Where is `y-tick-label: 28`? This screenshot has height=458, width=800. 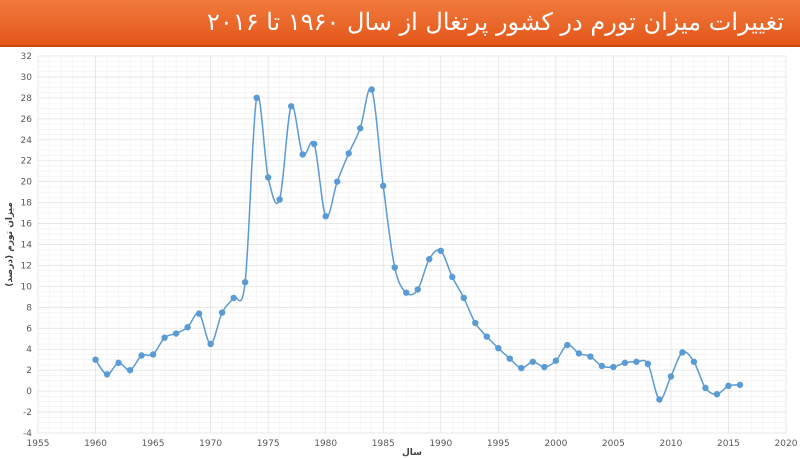
y-tick-label: 28 is located at coordinates (27, 99).